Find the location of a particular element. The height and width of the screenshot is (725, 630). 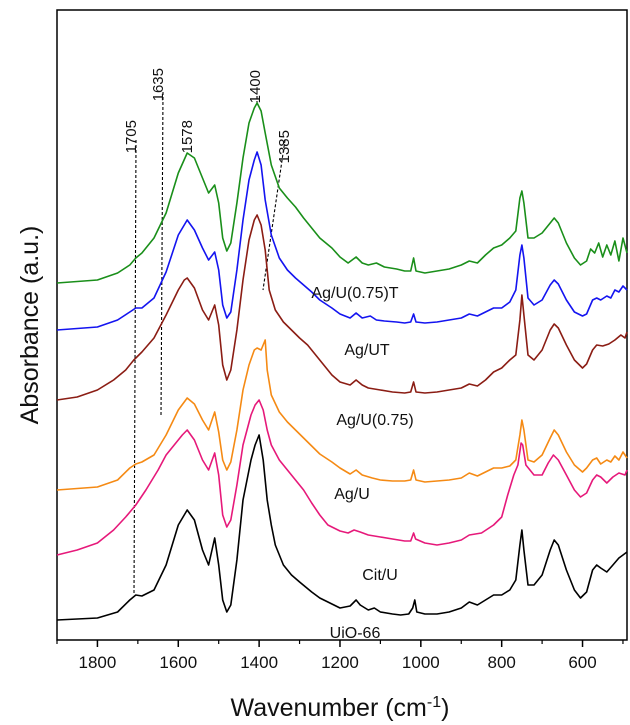

peak-1635-label: 1635 is located at coordinates (158, 84).